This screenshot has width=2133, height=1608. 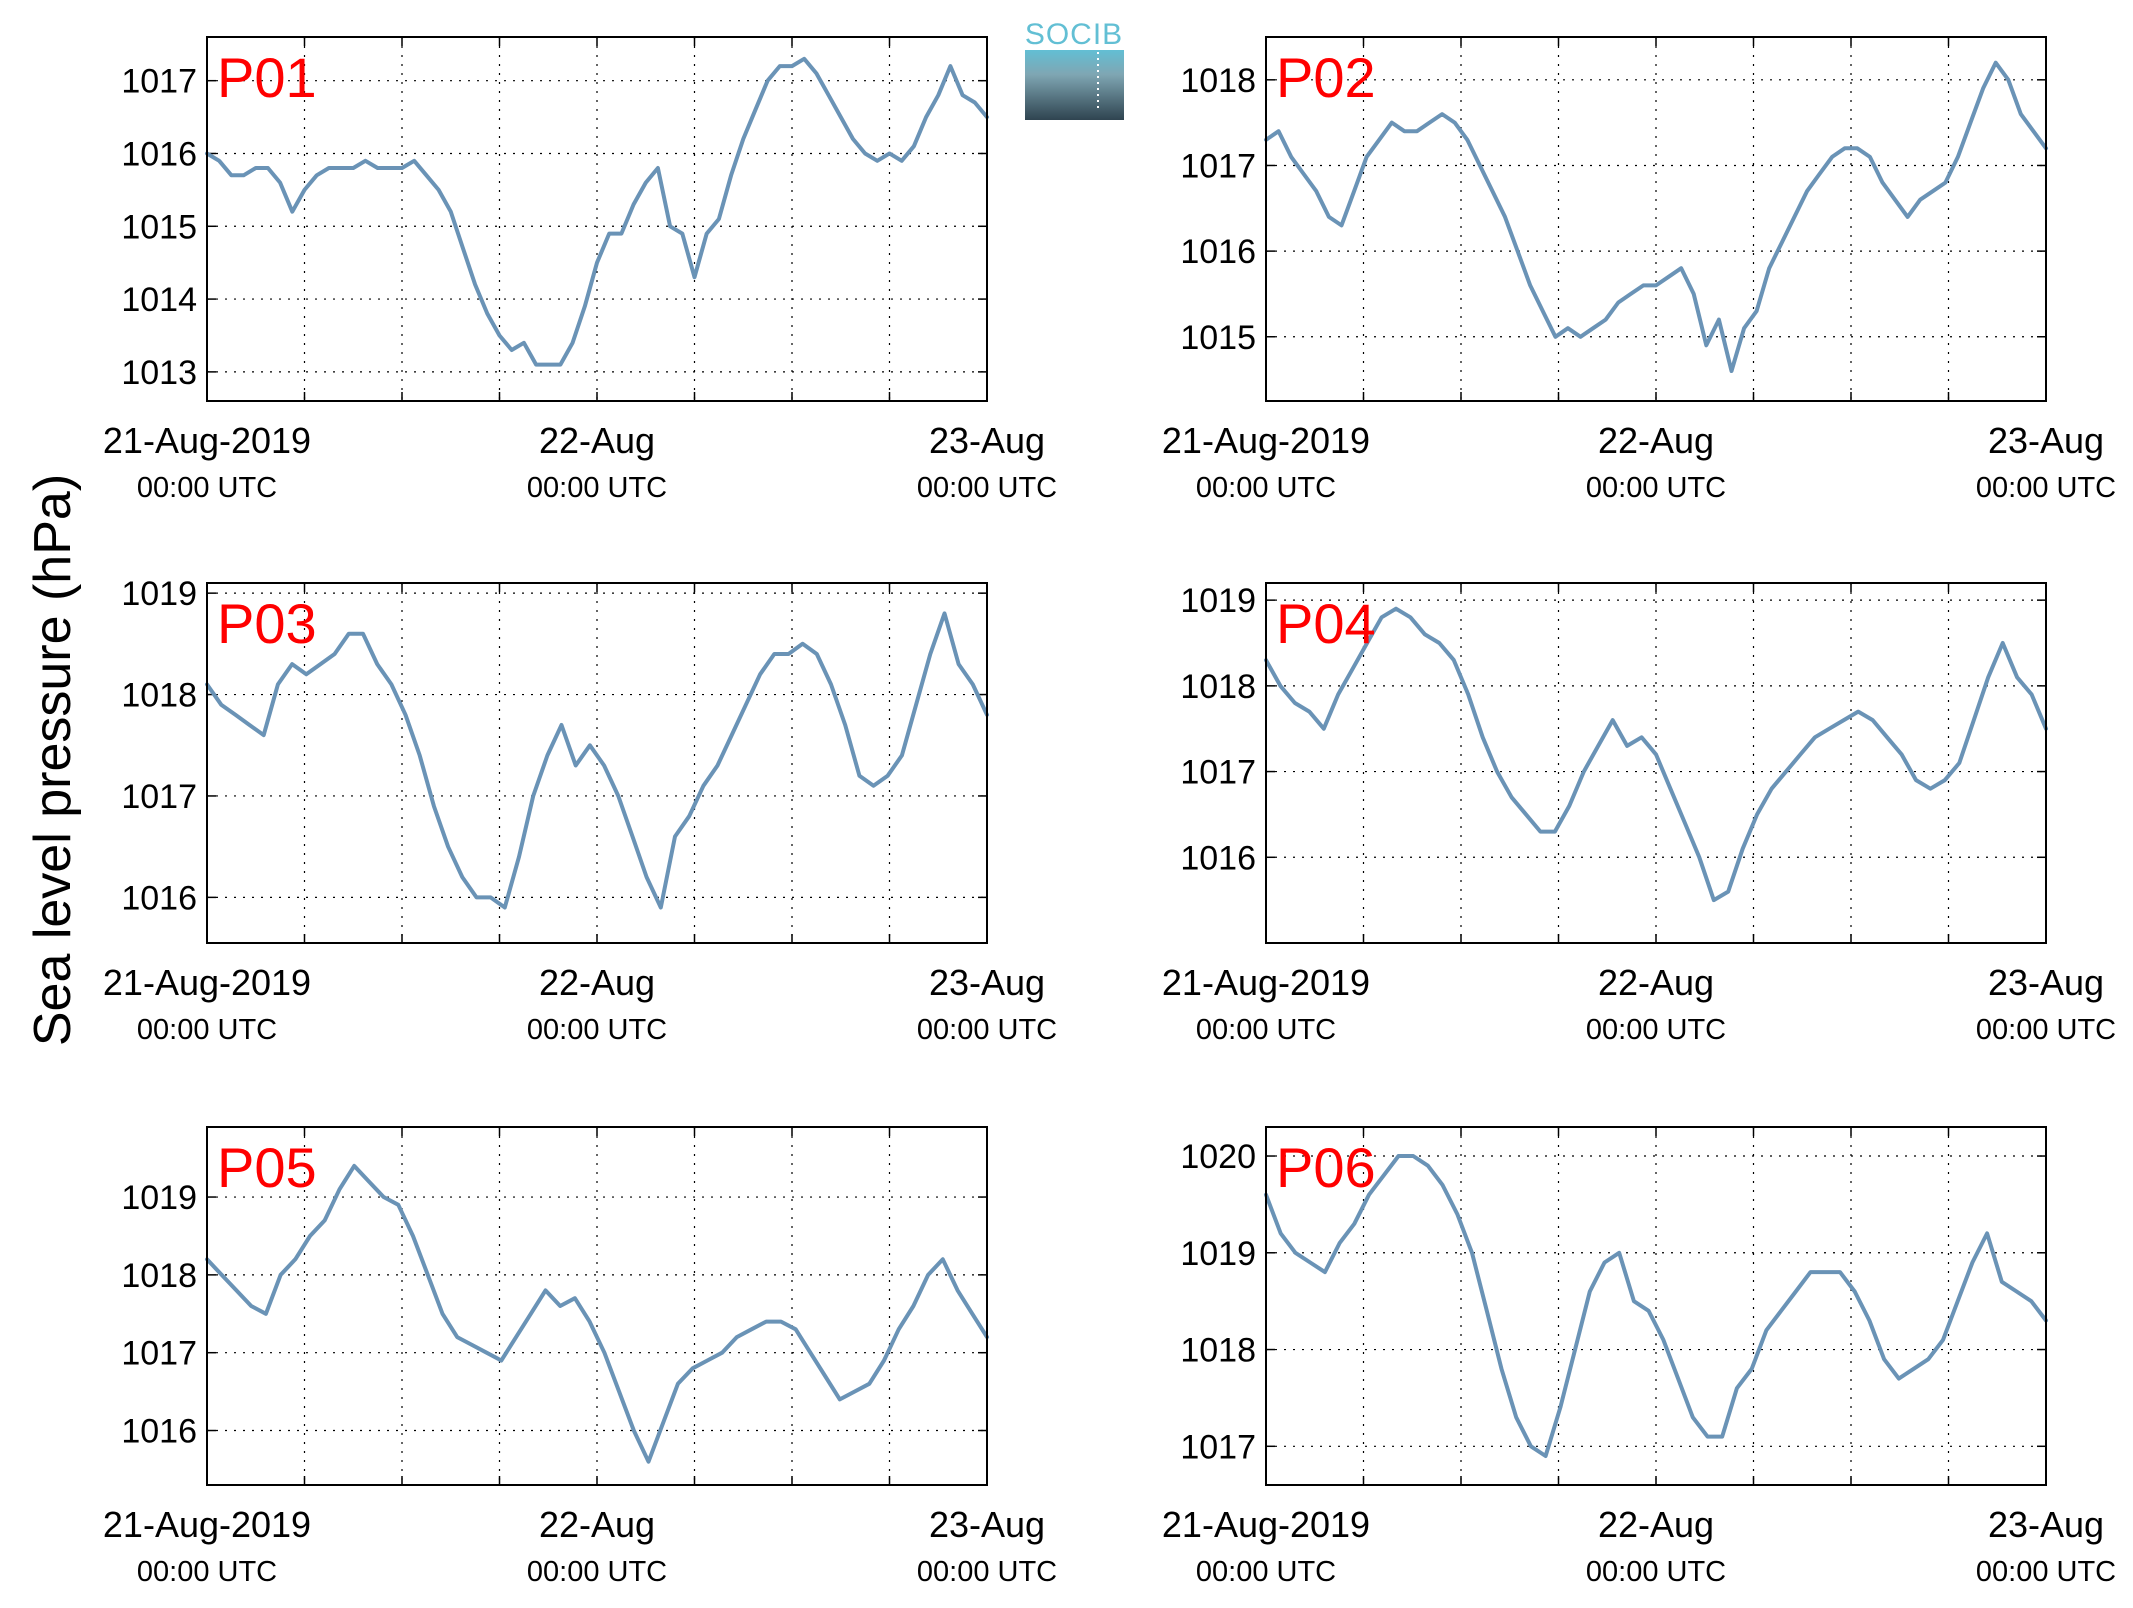 I want to click on panel-label: P05, so click(x=267, y=1167).